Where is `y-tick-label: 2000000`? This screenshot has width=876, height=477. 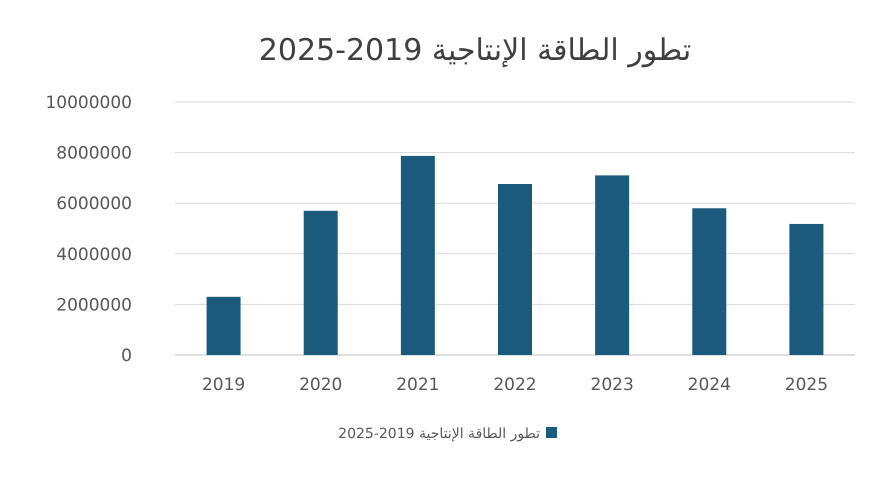
y-tick-label: 2000000 is located at coordinates (94, 305).